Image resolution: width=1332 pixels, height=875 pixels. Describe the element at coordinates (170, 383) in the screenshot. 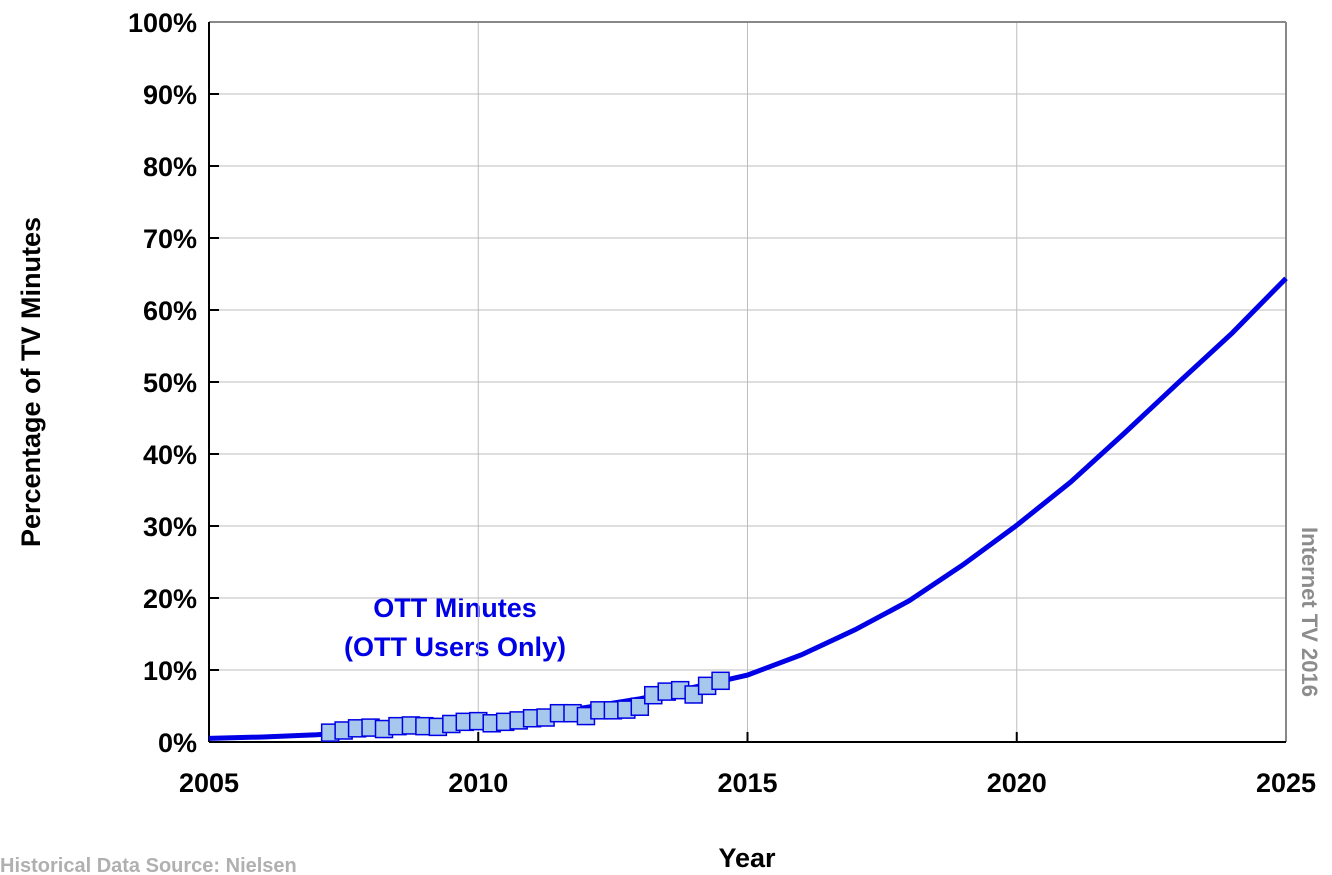

I see `y-tick-label: 50%` at that location.